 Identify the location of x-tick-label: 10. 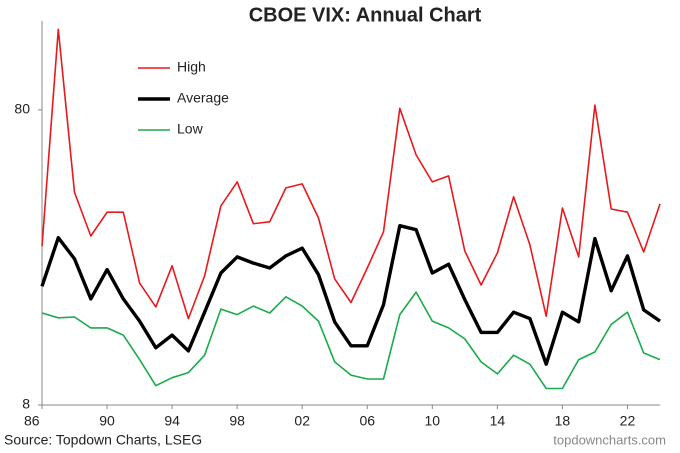
(433, 421).